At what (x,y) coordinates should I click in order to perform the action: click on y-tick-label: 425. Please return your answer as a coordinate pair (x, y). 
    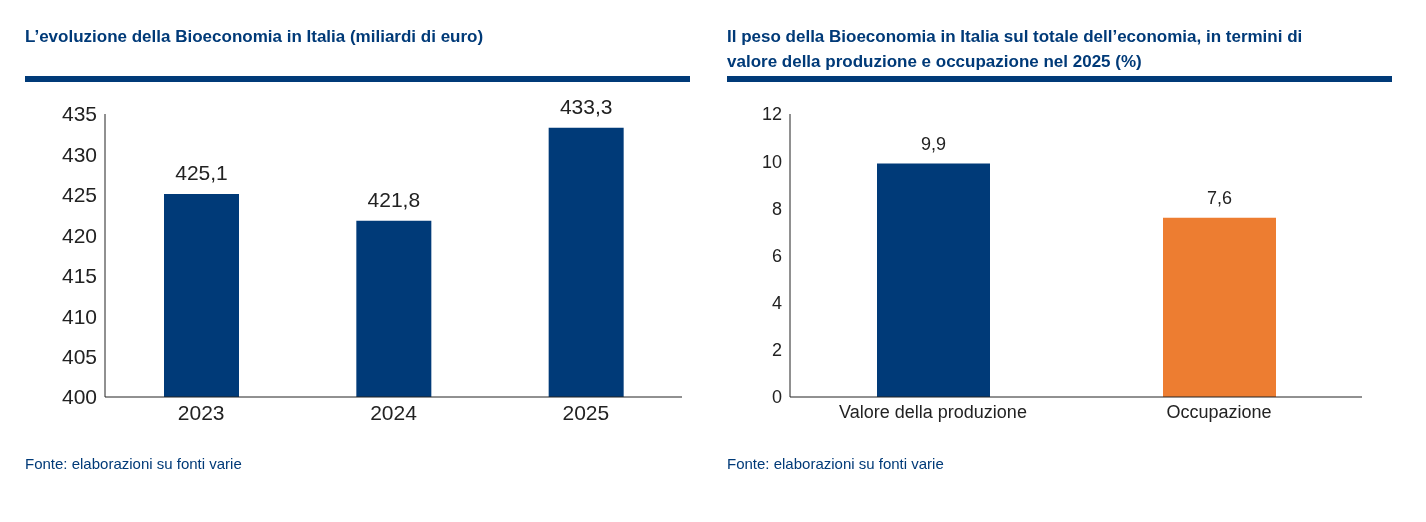
    Looking at the image, I should click on (79, 195).